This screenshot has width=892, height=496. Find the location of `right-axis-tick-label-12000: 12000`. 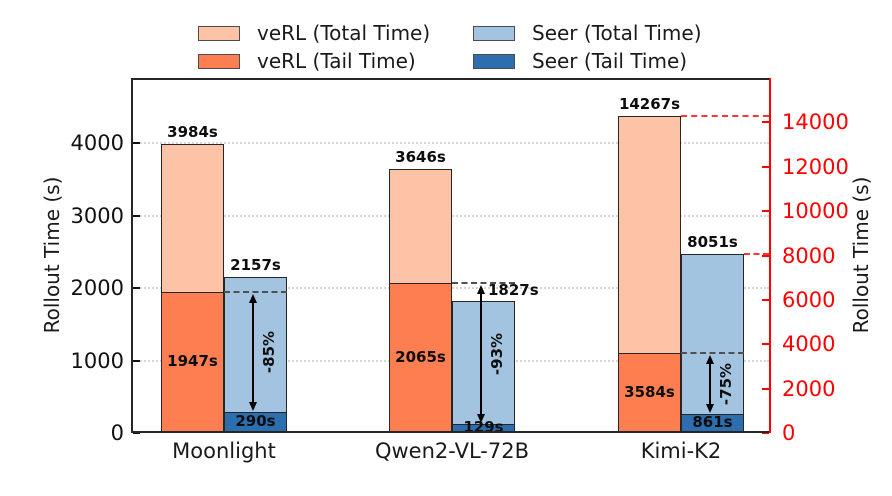

right-axis-tick-label-12000: 12000 is located at coordinates (815, 166).